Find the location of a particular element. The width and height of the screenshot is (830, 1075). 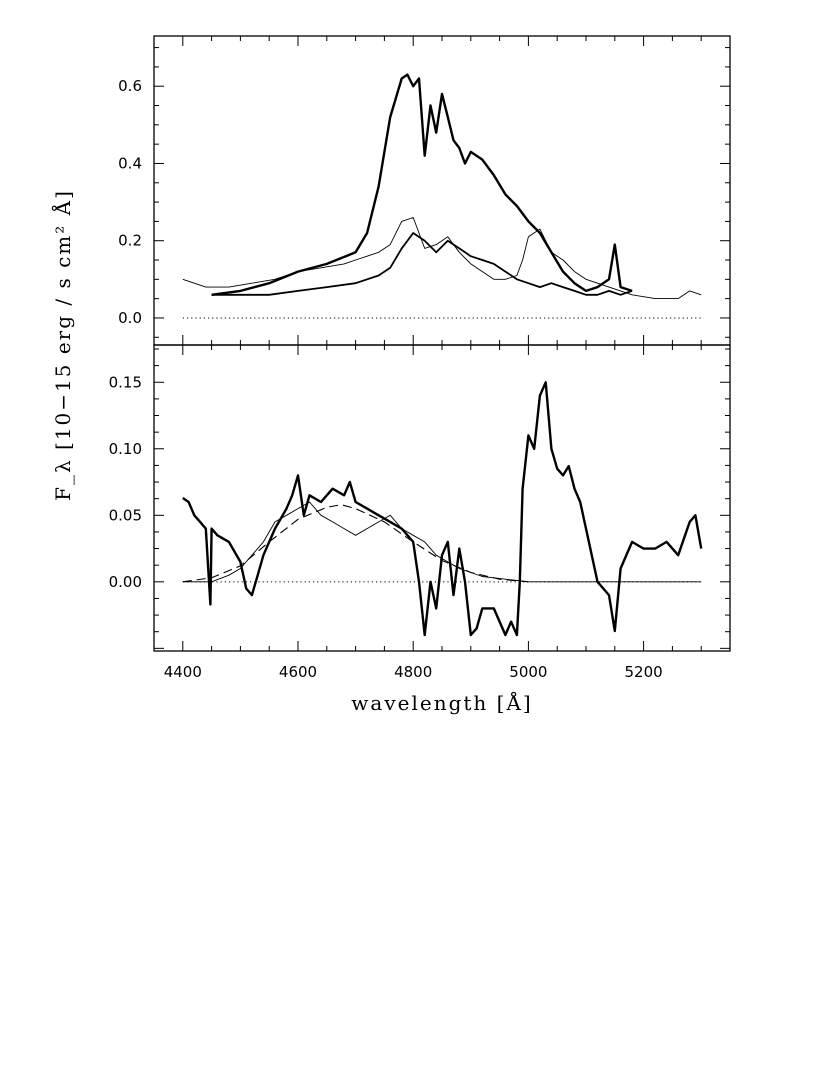

x-tick-label: 5000 is located at coordinates (528, 672).